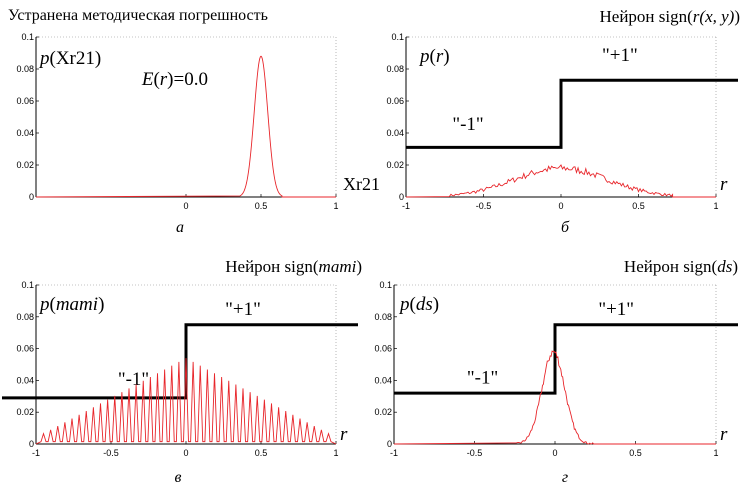  Describe the element at coordinates (180, 227) in the screenshot. I see `panel-label: а` at that location.